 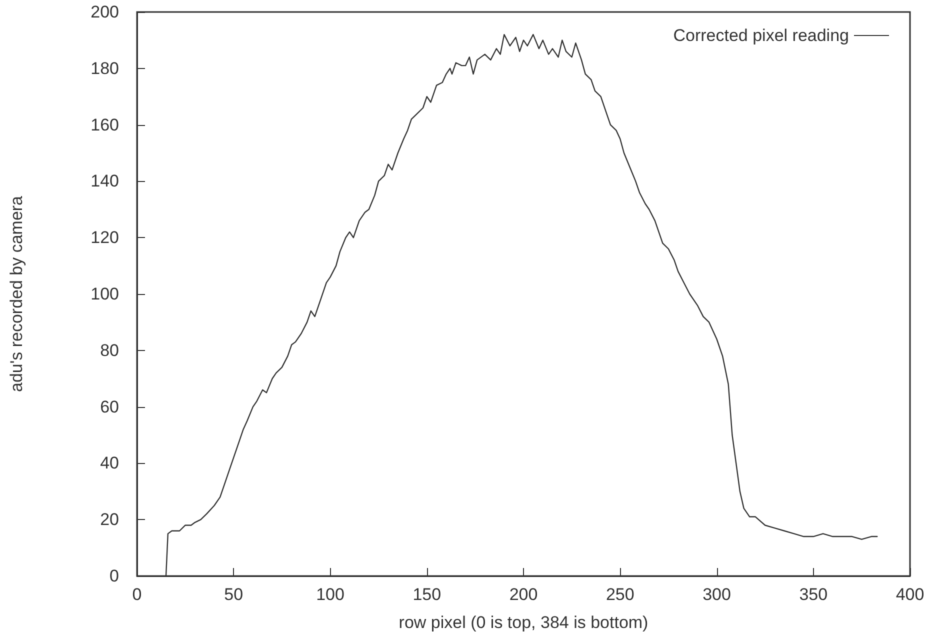 What do you see at coordinates (330, 594) in the screenshot?
I see `x-tick-label: 100` at bounding box center [330, 594].